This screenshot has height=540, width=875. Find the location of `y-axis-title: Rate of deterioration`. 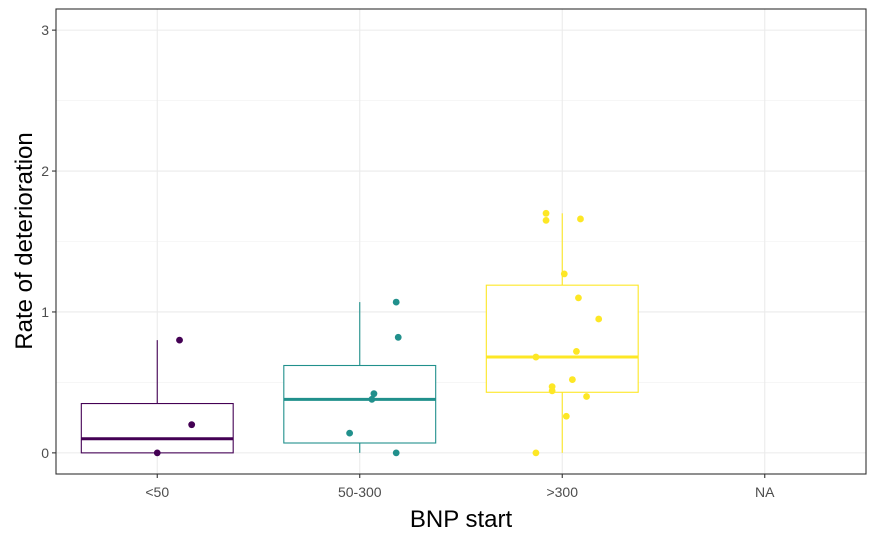

y-axis-title: Rate of deterioration is located at coordinates (24, 240).